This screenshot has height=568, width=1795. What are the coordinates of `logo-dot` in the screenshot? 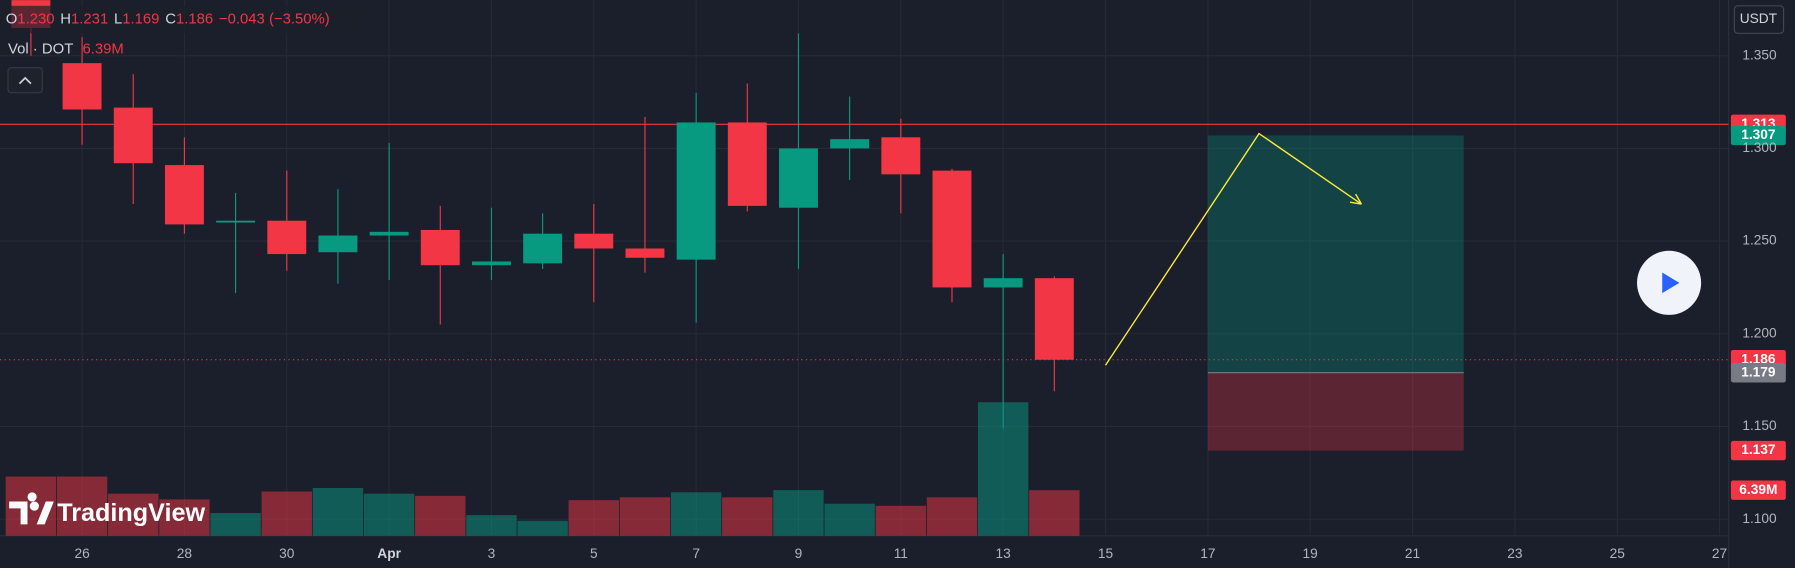 It's located at (34, 506).